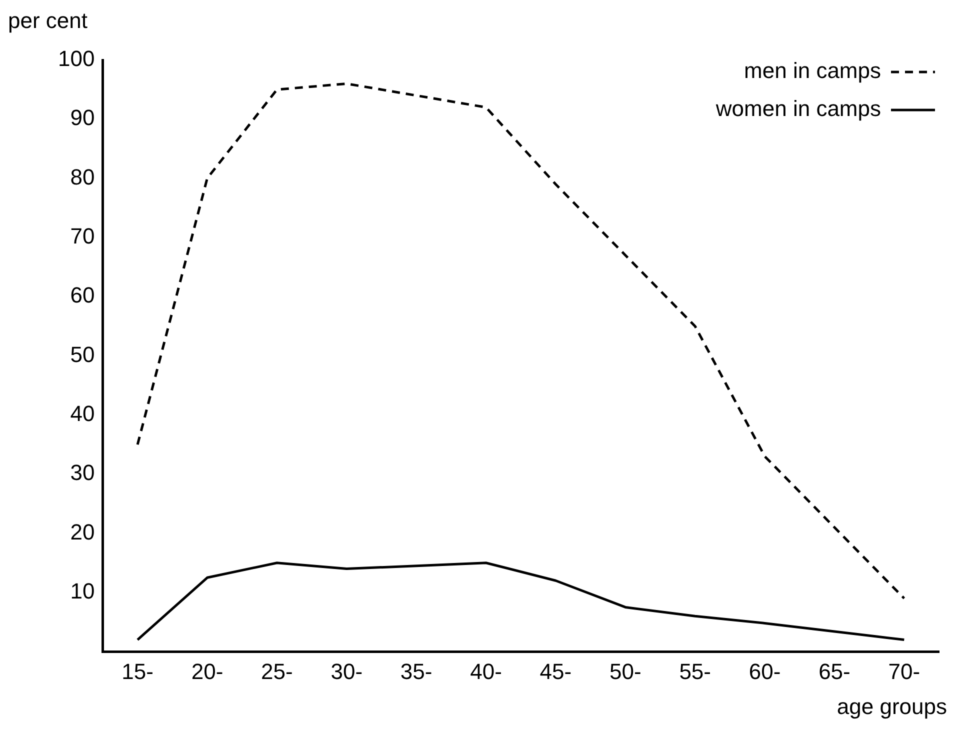  I want to click on x-tick-label: 60-, so click(764, 671).